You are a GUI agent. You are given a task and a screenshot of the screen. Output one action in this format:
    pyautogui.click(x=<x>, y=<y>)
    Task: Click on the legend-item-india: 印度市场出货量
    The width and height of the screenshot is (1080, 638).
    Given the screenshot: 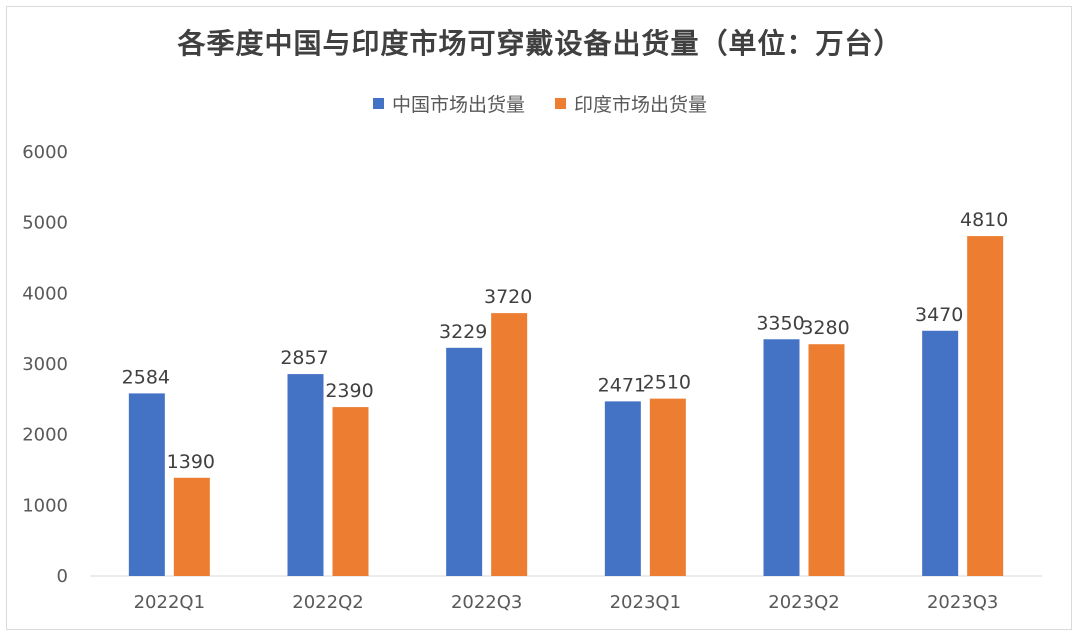 What is the action you would take?
    pyautogui.click(x=631, y=103)
    